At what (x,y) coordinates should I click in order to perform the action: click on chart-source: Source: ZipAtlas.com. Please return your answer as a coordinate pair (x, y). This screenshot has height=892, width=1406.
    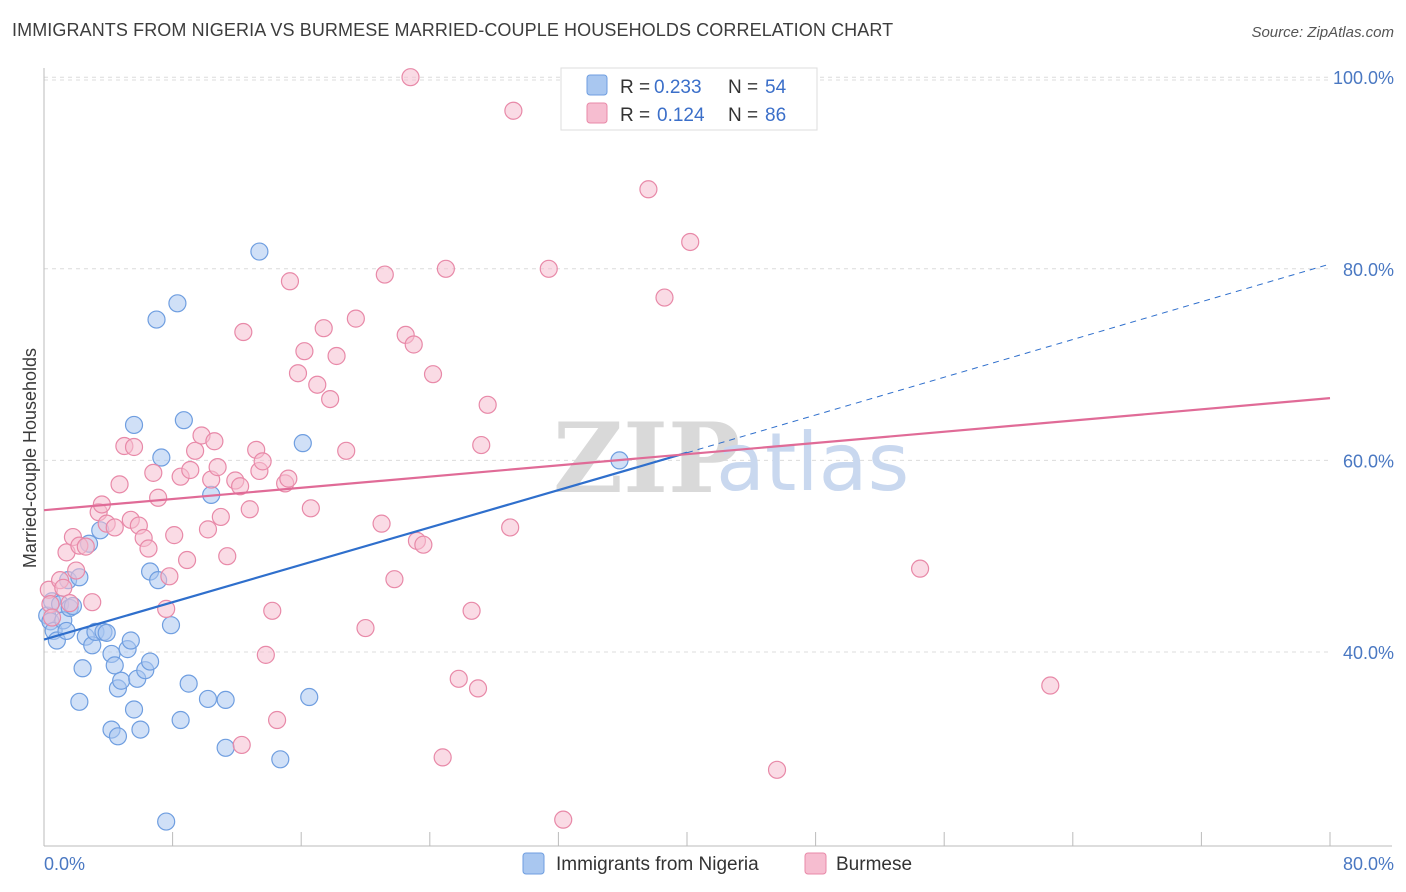
    Looking at the image, I should click on (1322, 32).